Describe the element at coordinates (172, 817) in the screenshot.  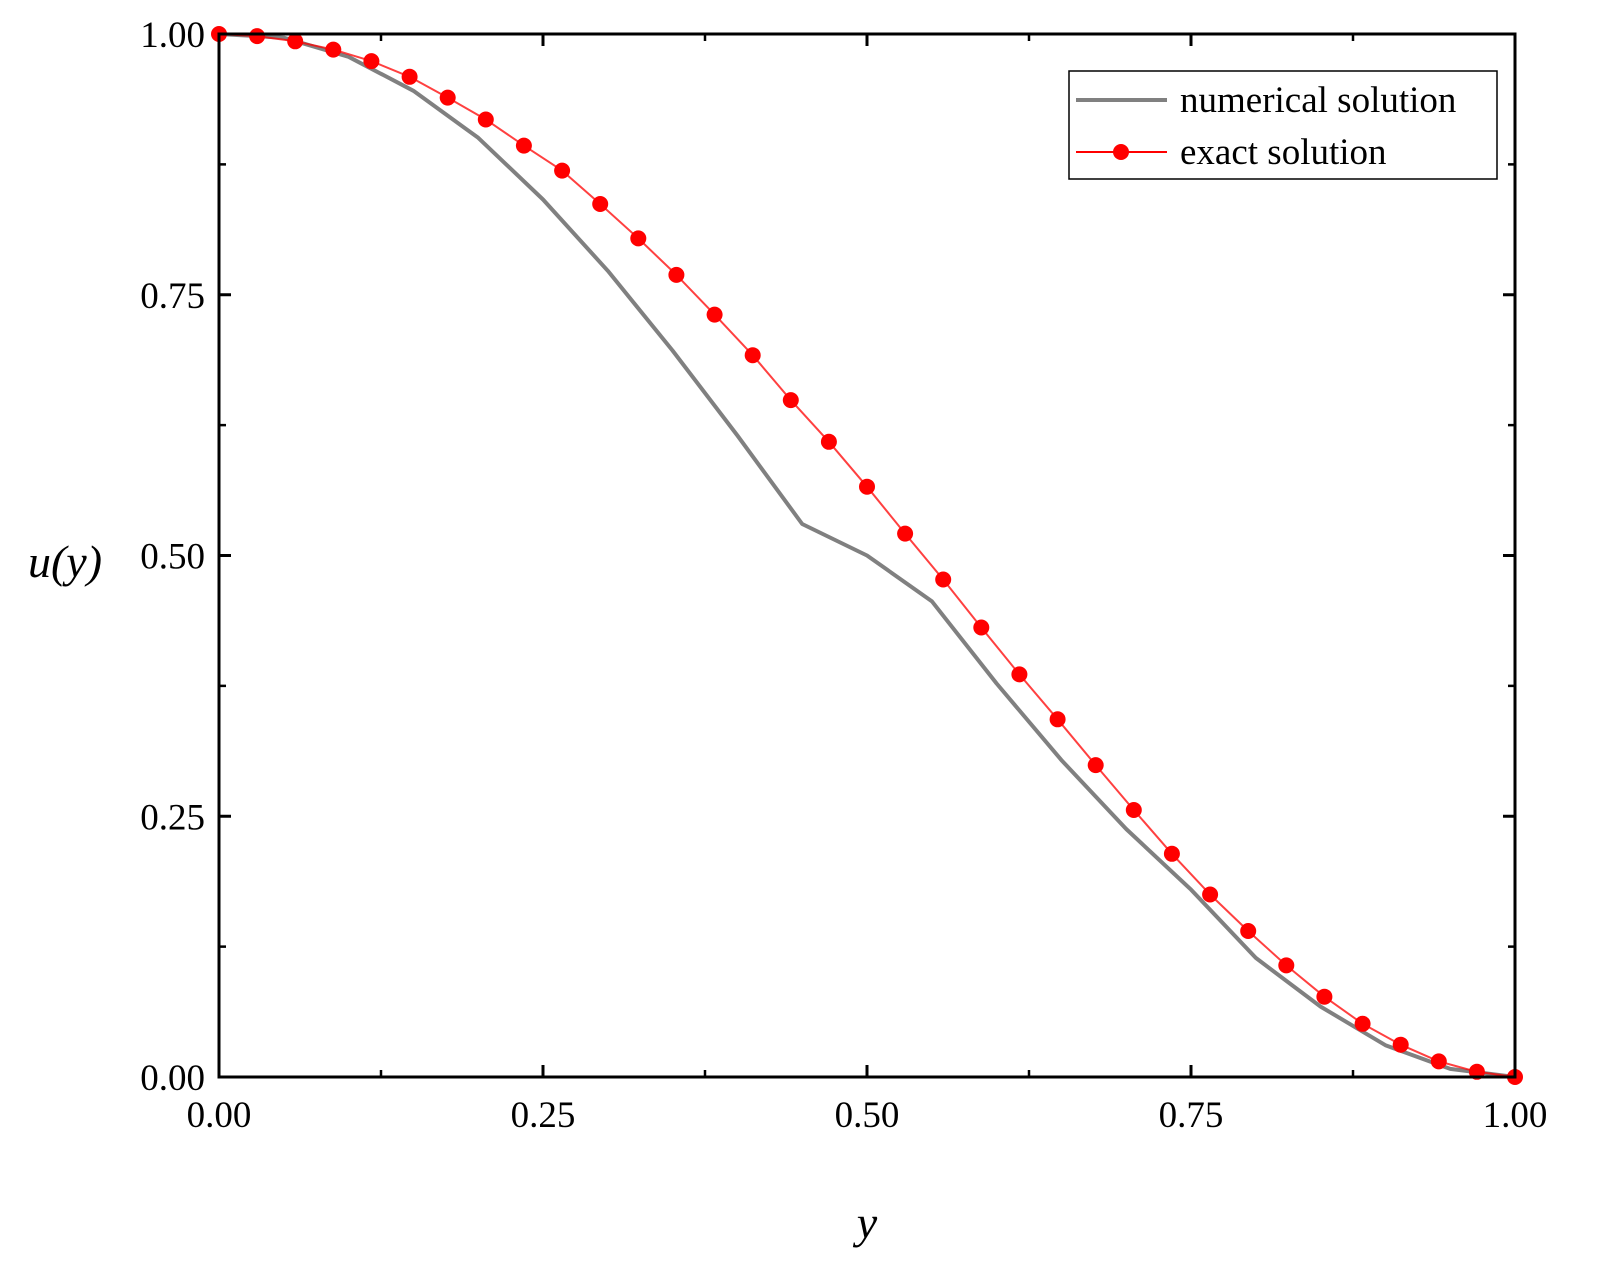
I see `y-tick-label: 0.25` at that location.